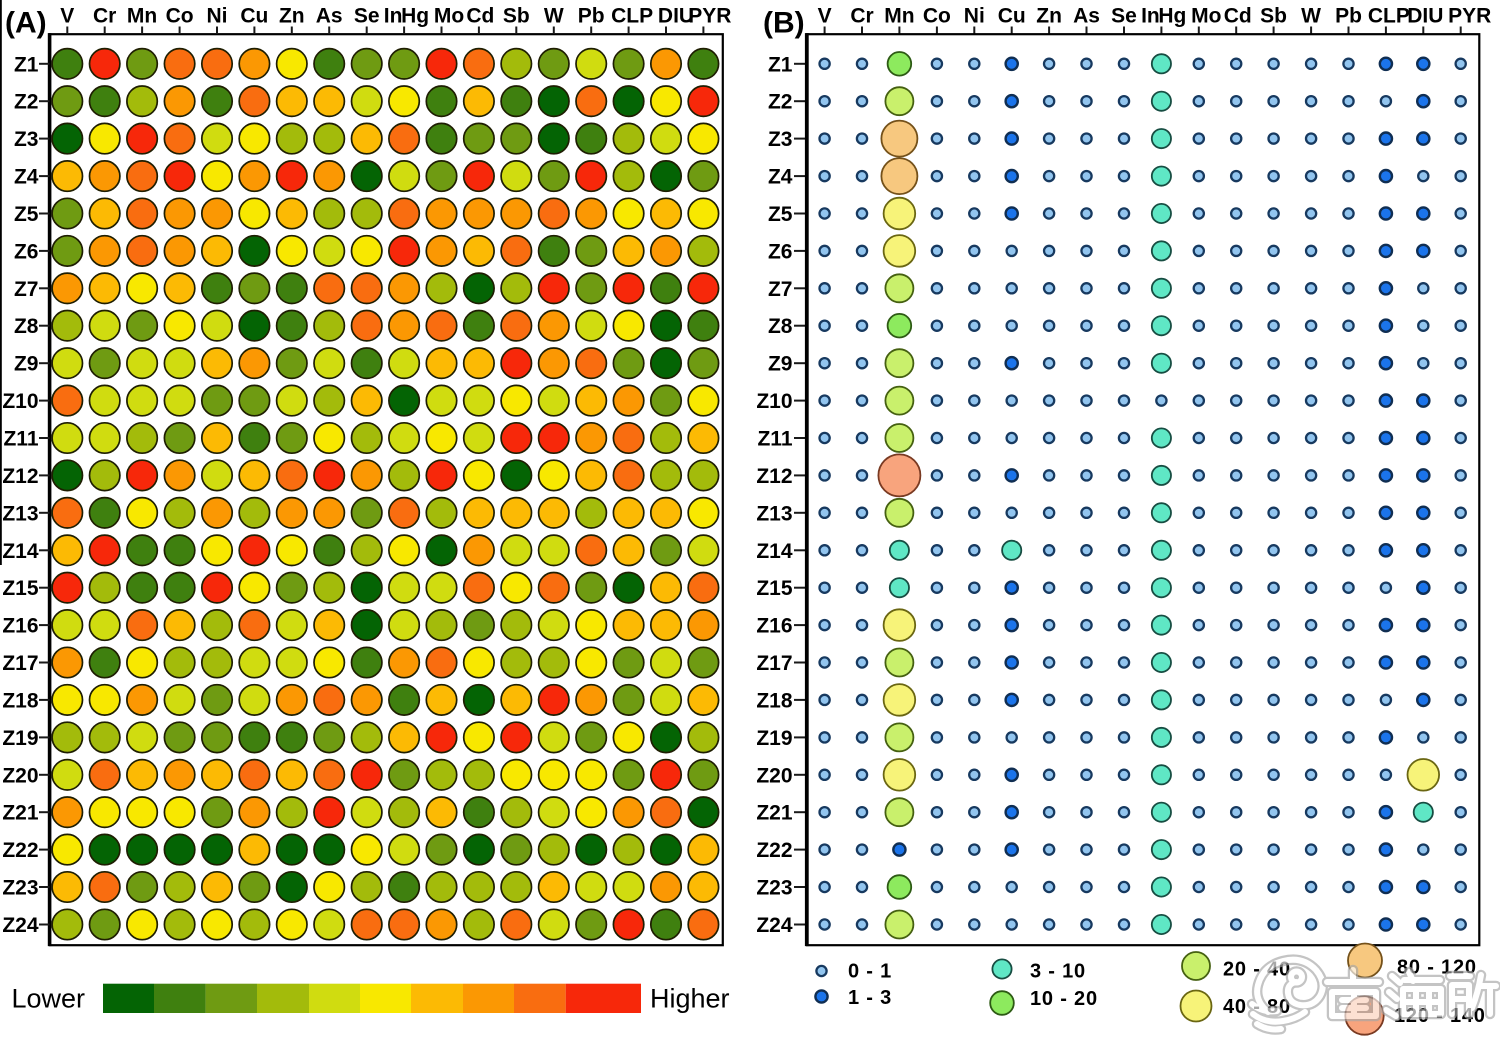 This screenshot has width=1500, height=1043. Describe the element at coordinates (870, 998) in the screenshot. I see `svg-text: 1 - 3` at that location.